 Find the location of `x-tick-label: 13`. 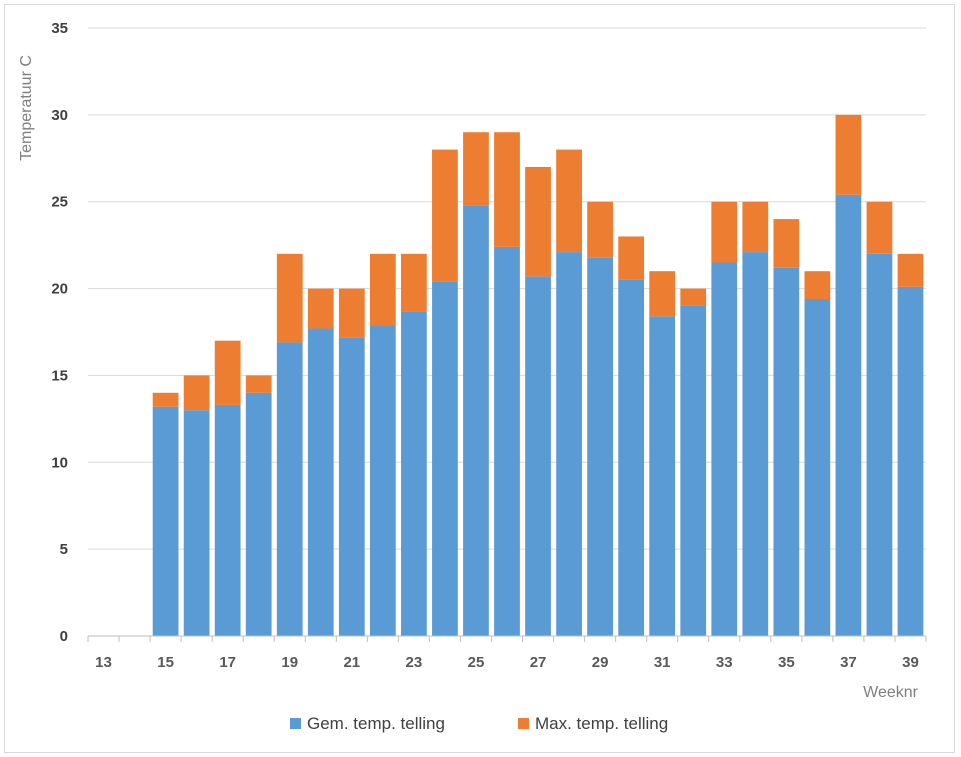

x-tick-label: 13 is located at coordinates (103, 662).